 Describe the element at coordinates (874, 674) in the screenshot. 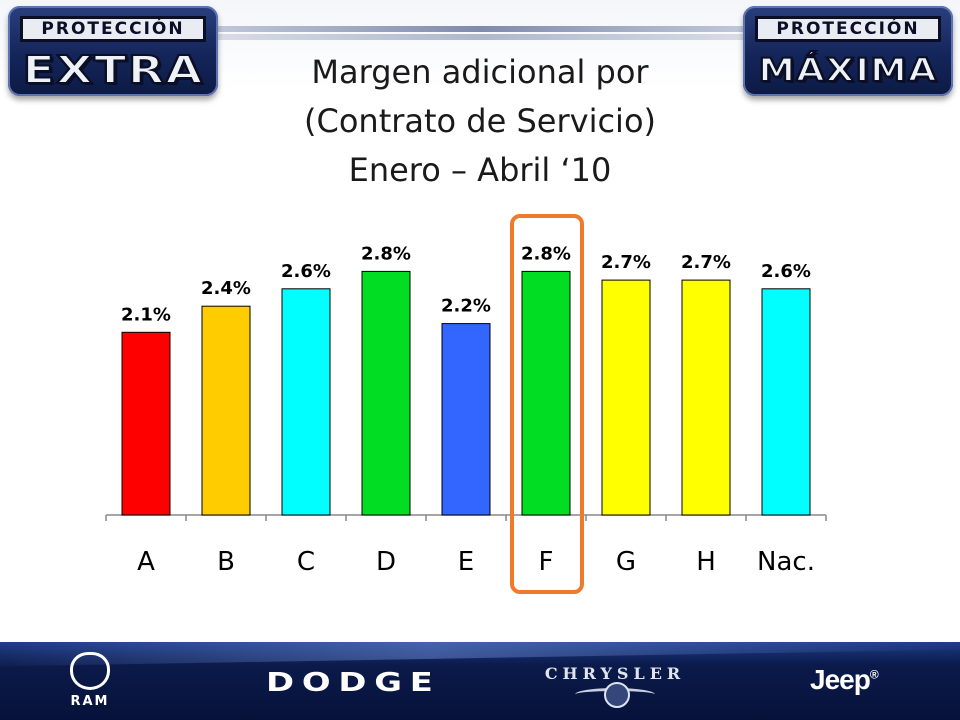

I see `registered-mark: ®` at that location.